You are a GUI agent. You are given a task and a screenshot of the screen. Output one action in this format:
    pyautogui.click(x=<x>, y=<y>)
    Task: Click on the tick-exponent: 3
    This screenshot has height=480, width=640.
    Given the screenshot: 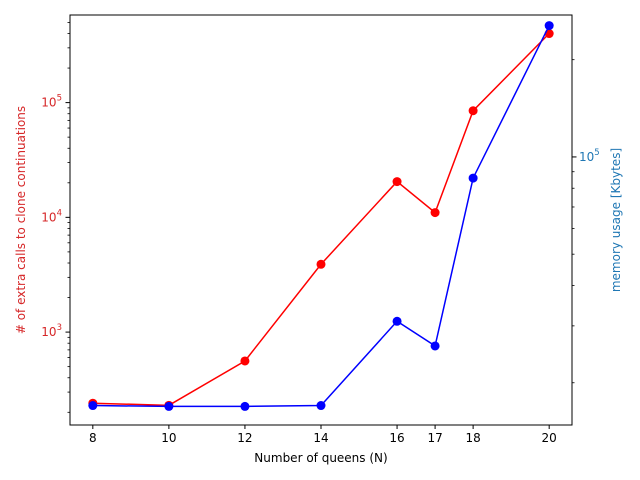 What is the action you would take?
    pyautogui.click(x=59, y=328)
    